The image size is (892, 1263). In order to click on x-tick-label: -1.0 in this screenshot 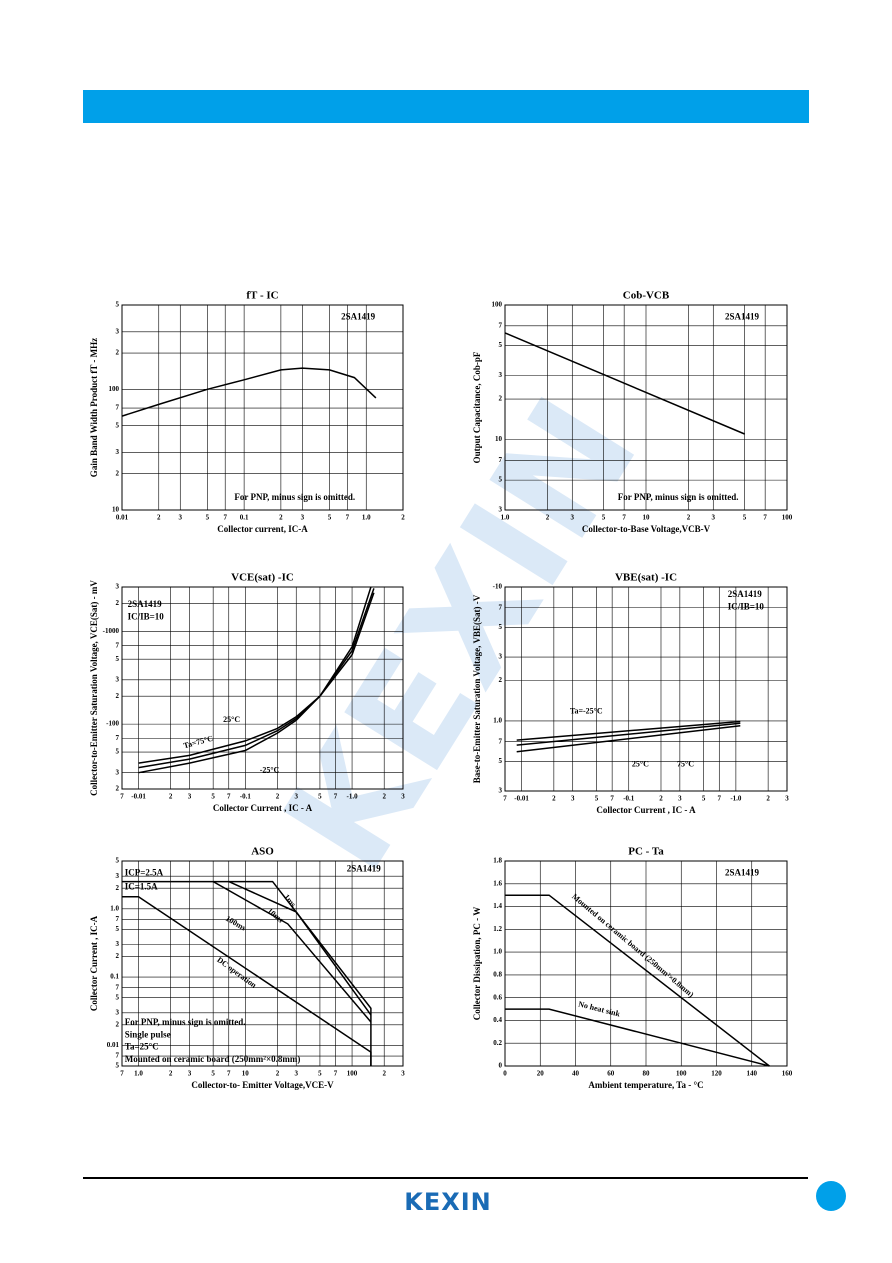, I will do `click(736, 799)`.